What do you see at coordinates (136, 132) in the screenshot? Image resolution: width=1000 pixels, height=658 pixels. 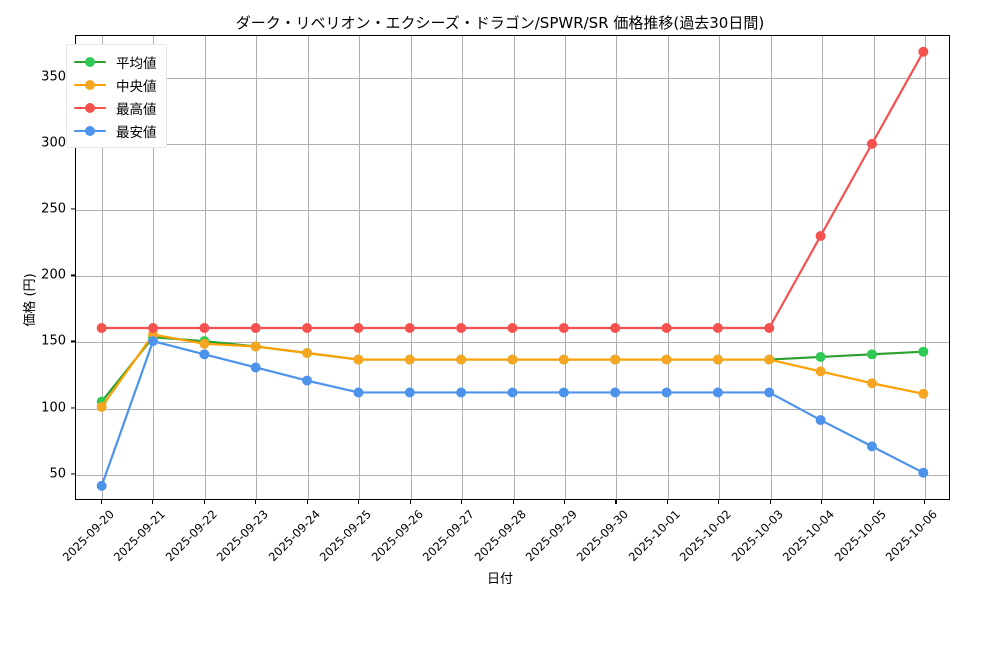 I see `legend-label: 最安値` at bounding box center [136, 132].